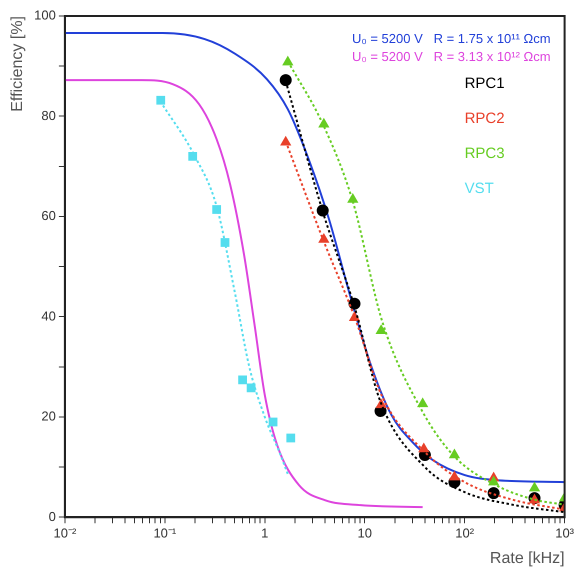  What do you see at coordinates (484, 119) in the screenshot?
I see `text: RPC2` at bounding box center [484, 119].